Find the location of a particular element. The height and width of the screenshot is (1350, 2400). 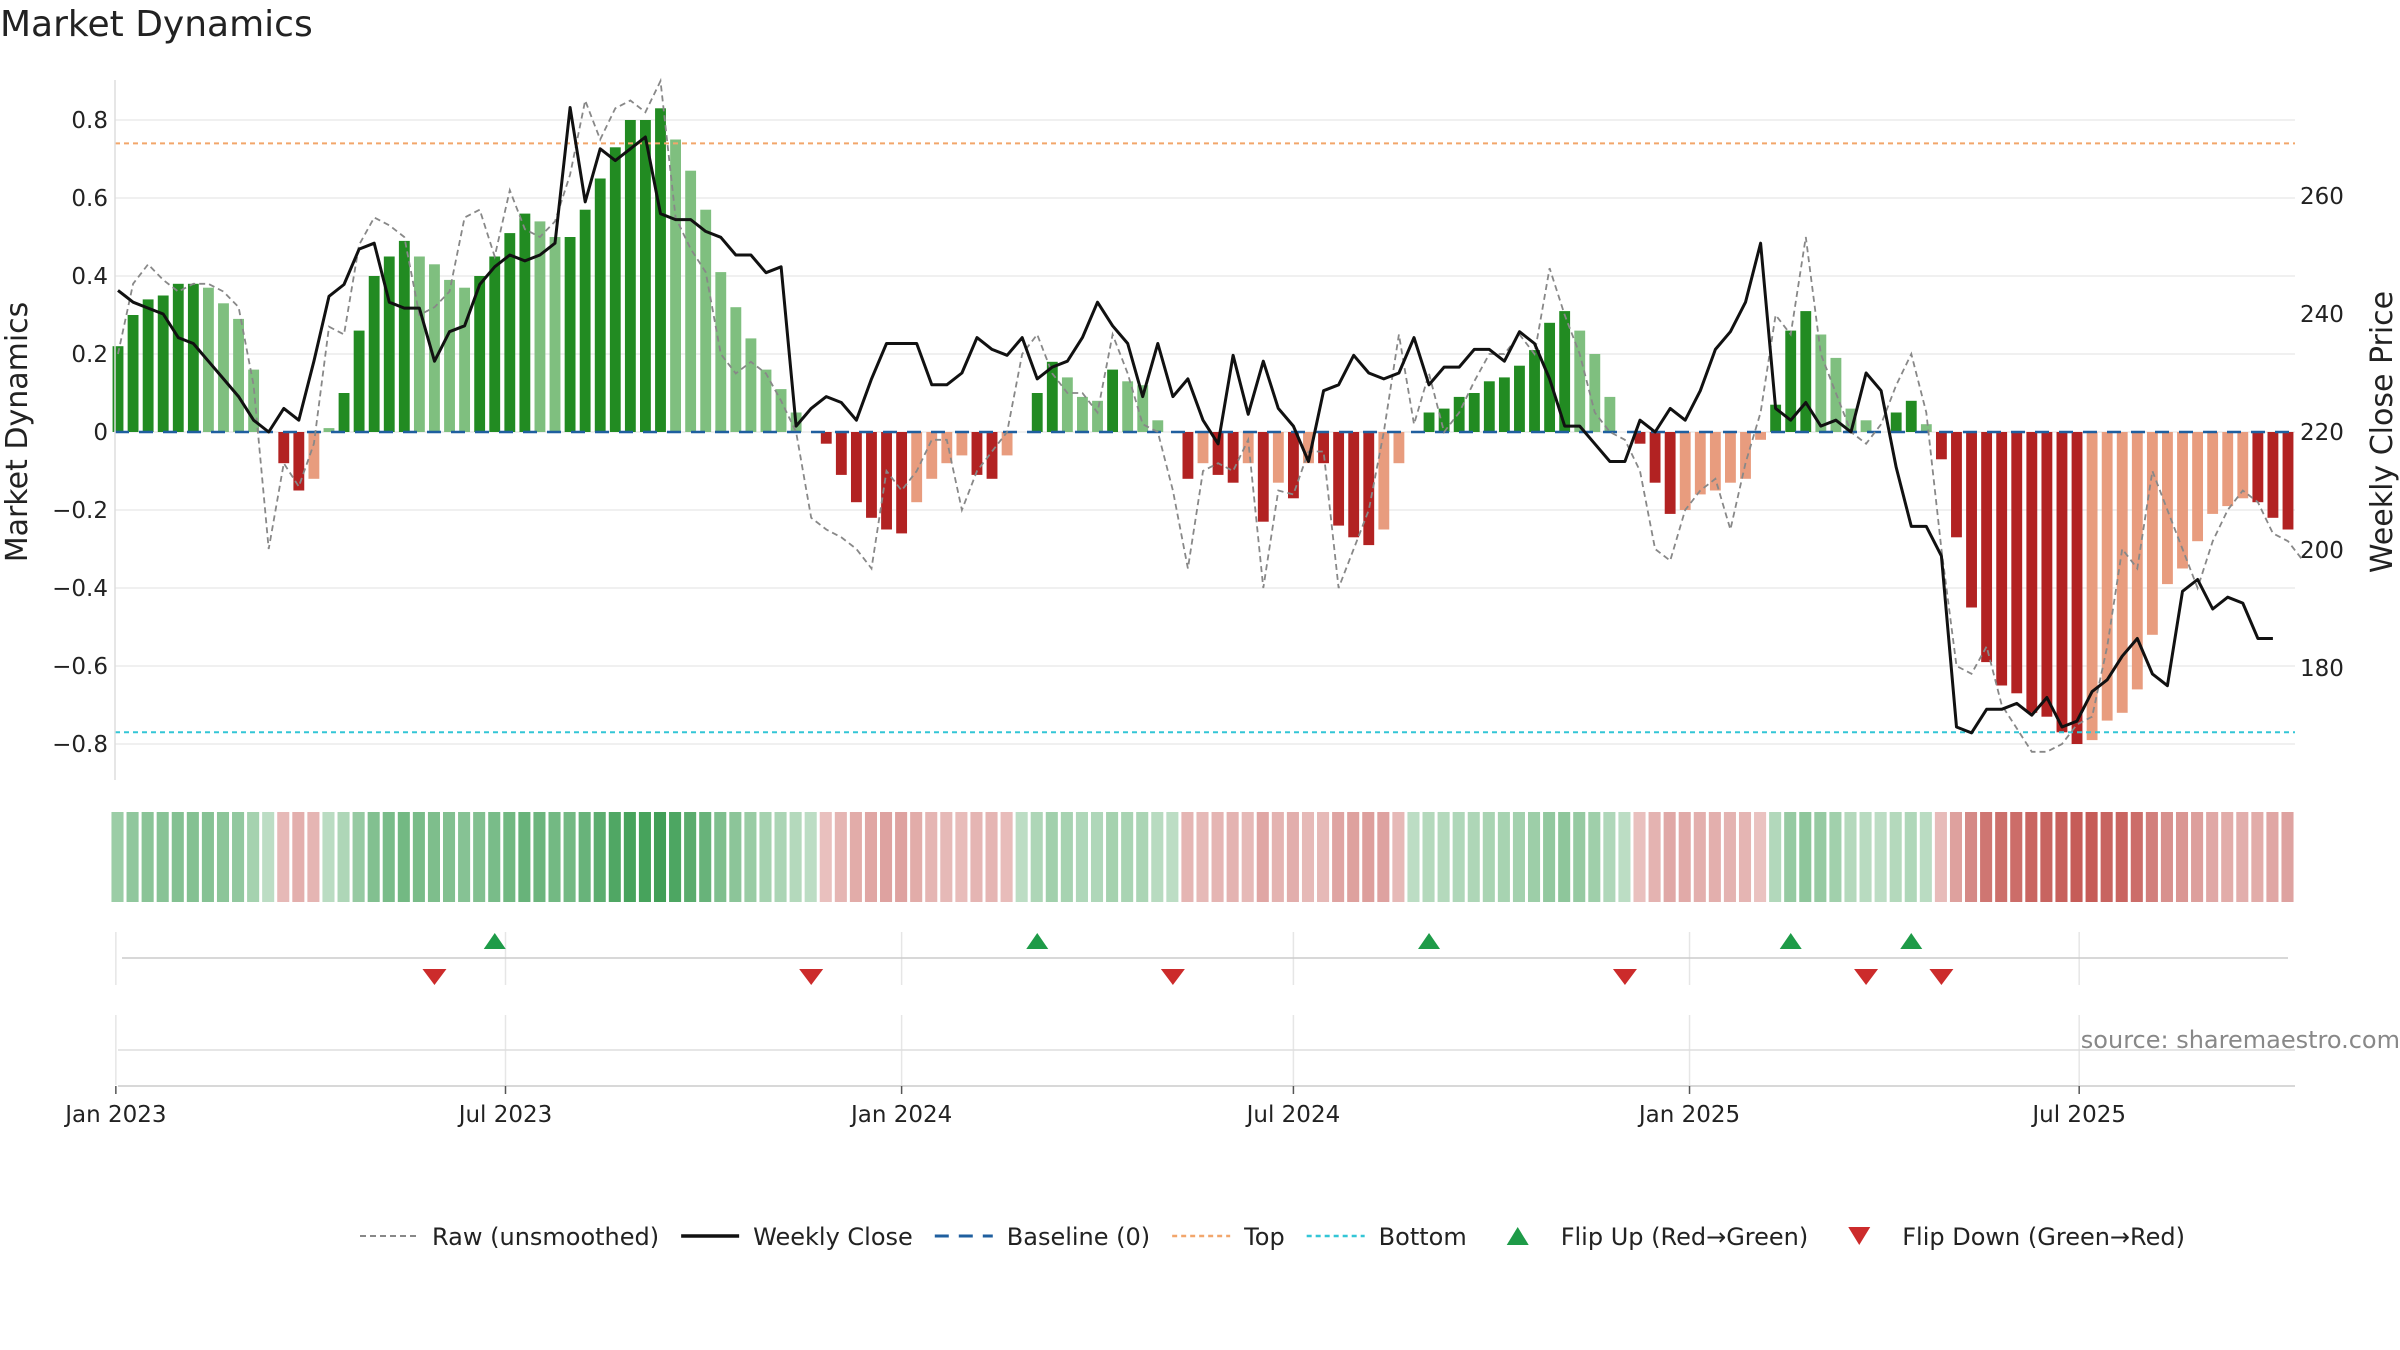

y-left-tick-label: 0.2 is located at coordinates (89, 355).